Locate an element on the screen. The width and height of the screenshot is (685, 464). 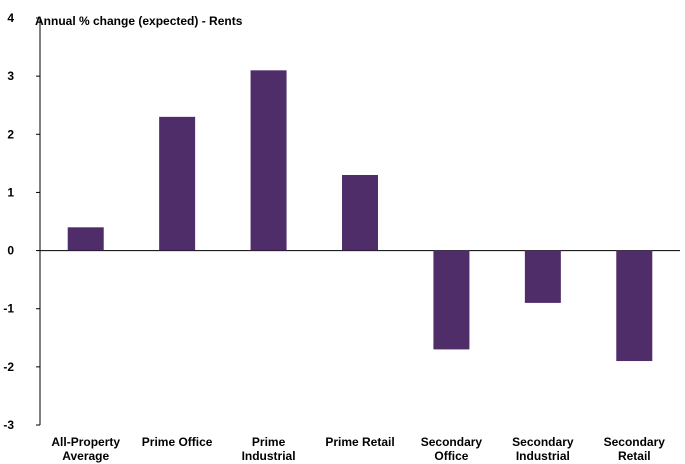
x-tick-label: Secondary Industrial is located at coordinates (543, 449).